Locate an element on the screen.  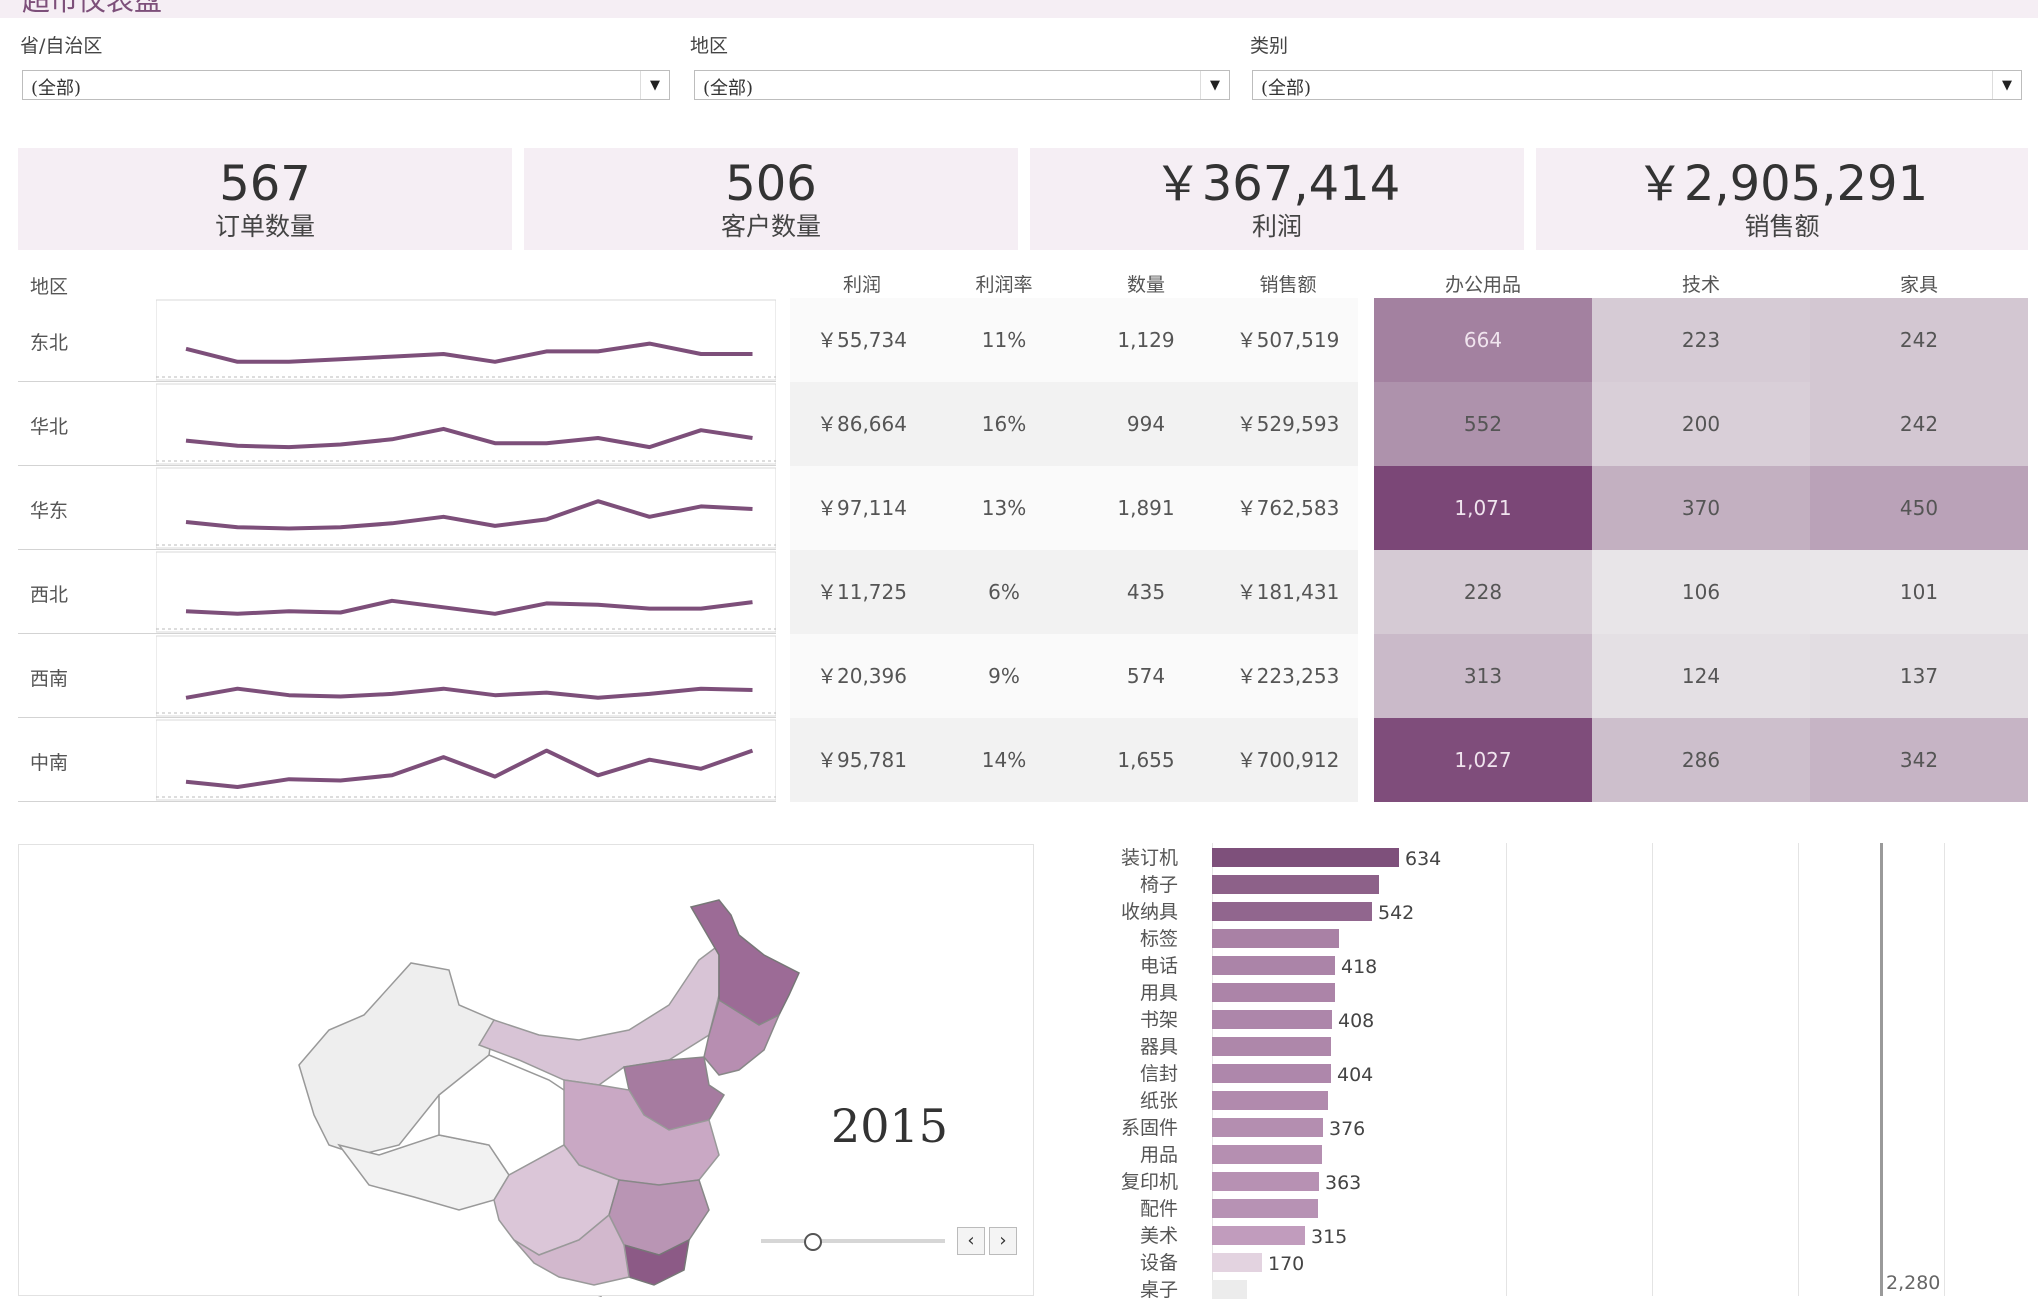
kpi-sales-card: ￥2,905,291 销售额 is located at coordinates (1782, 199).